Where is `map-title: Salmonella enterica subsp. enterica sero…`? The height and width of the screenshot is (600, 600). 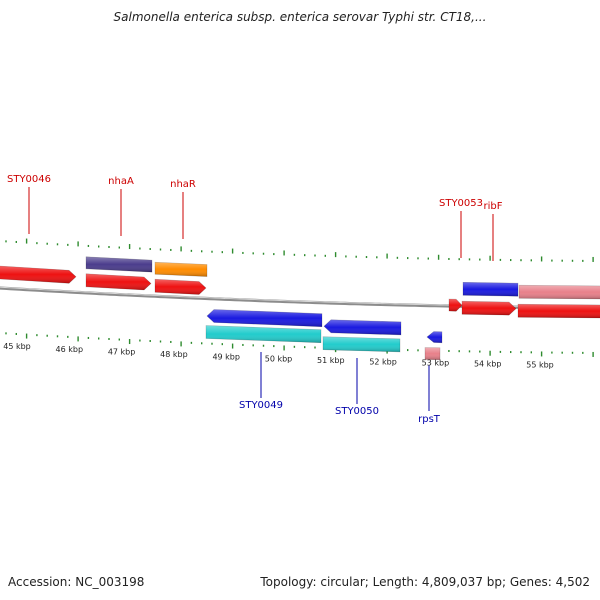 map-title: Salmonella enterica subsp. enterica sero… is located at coordinates (300, 17).